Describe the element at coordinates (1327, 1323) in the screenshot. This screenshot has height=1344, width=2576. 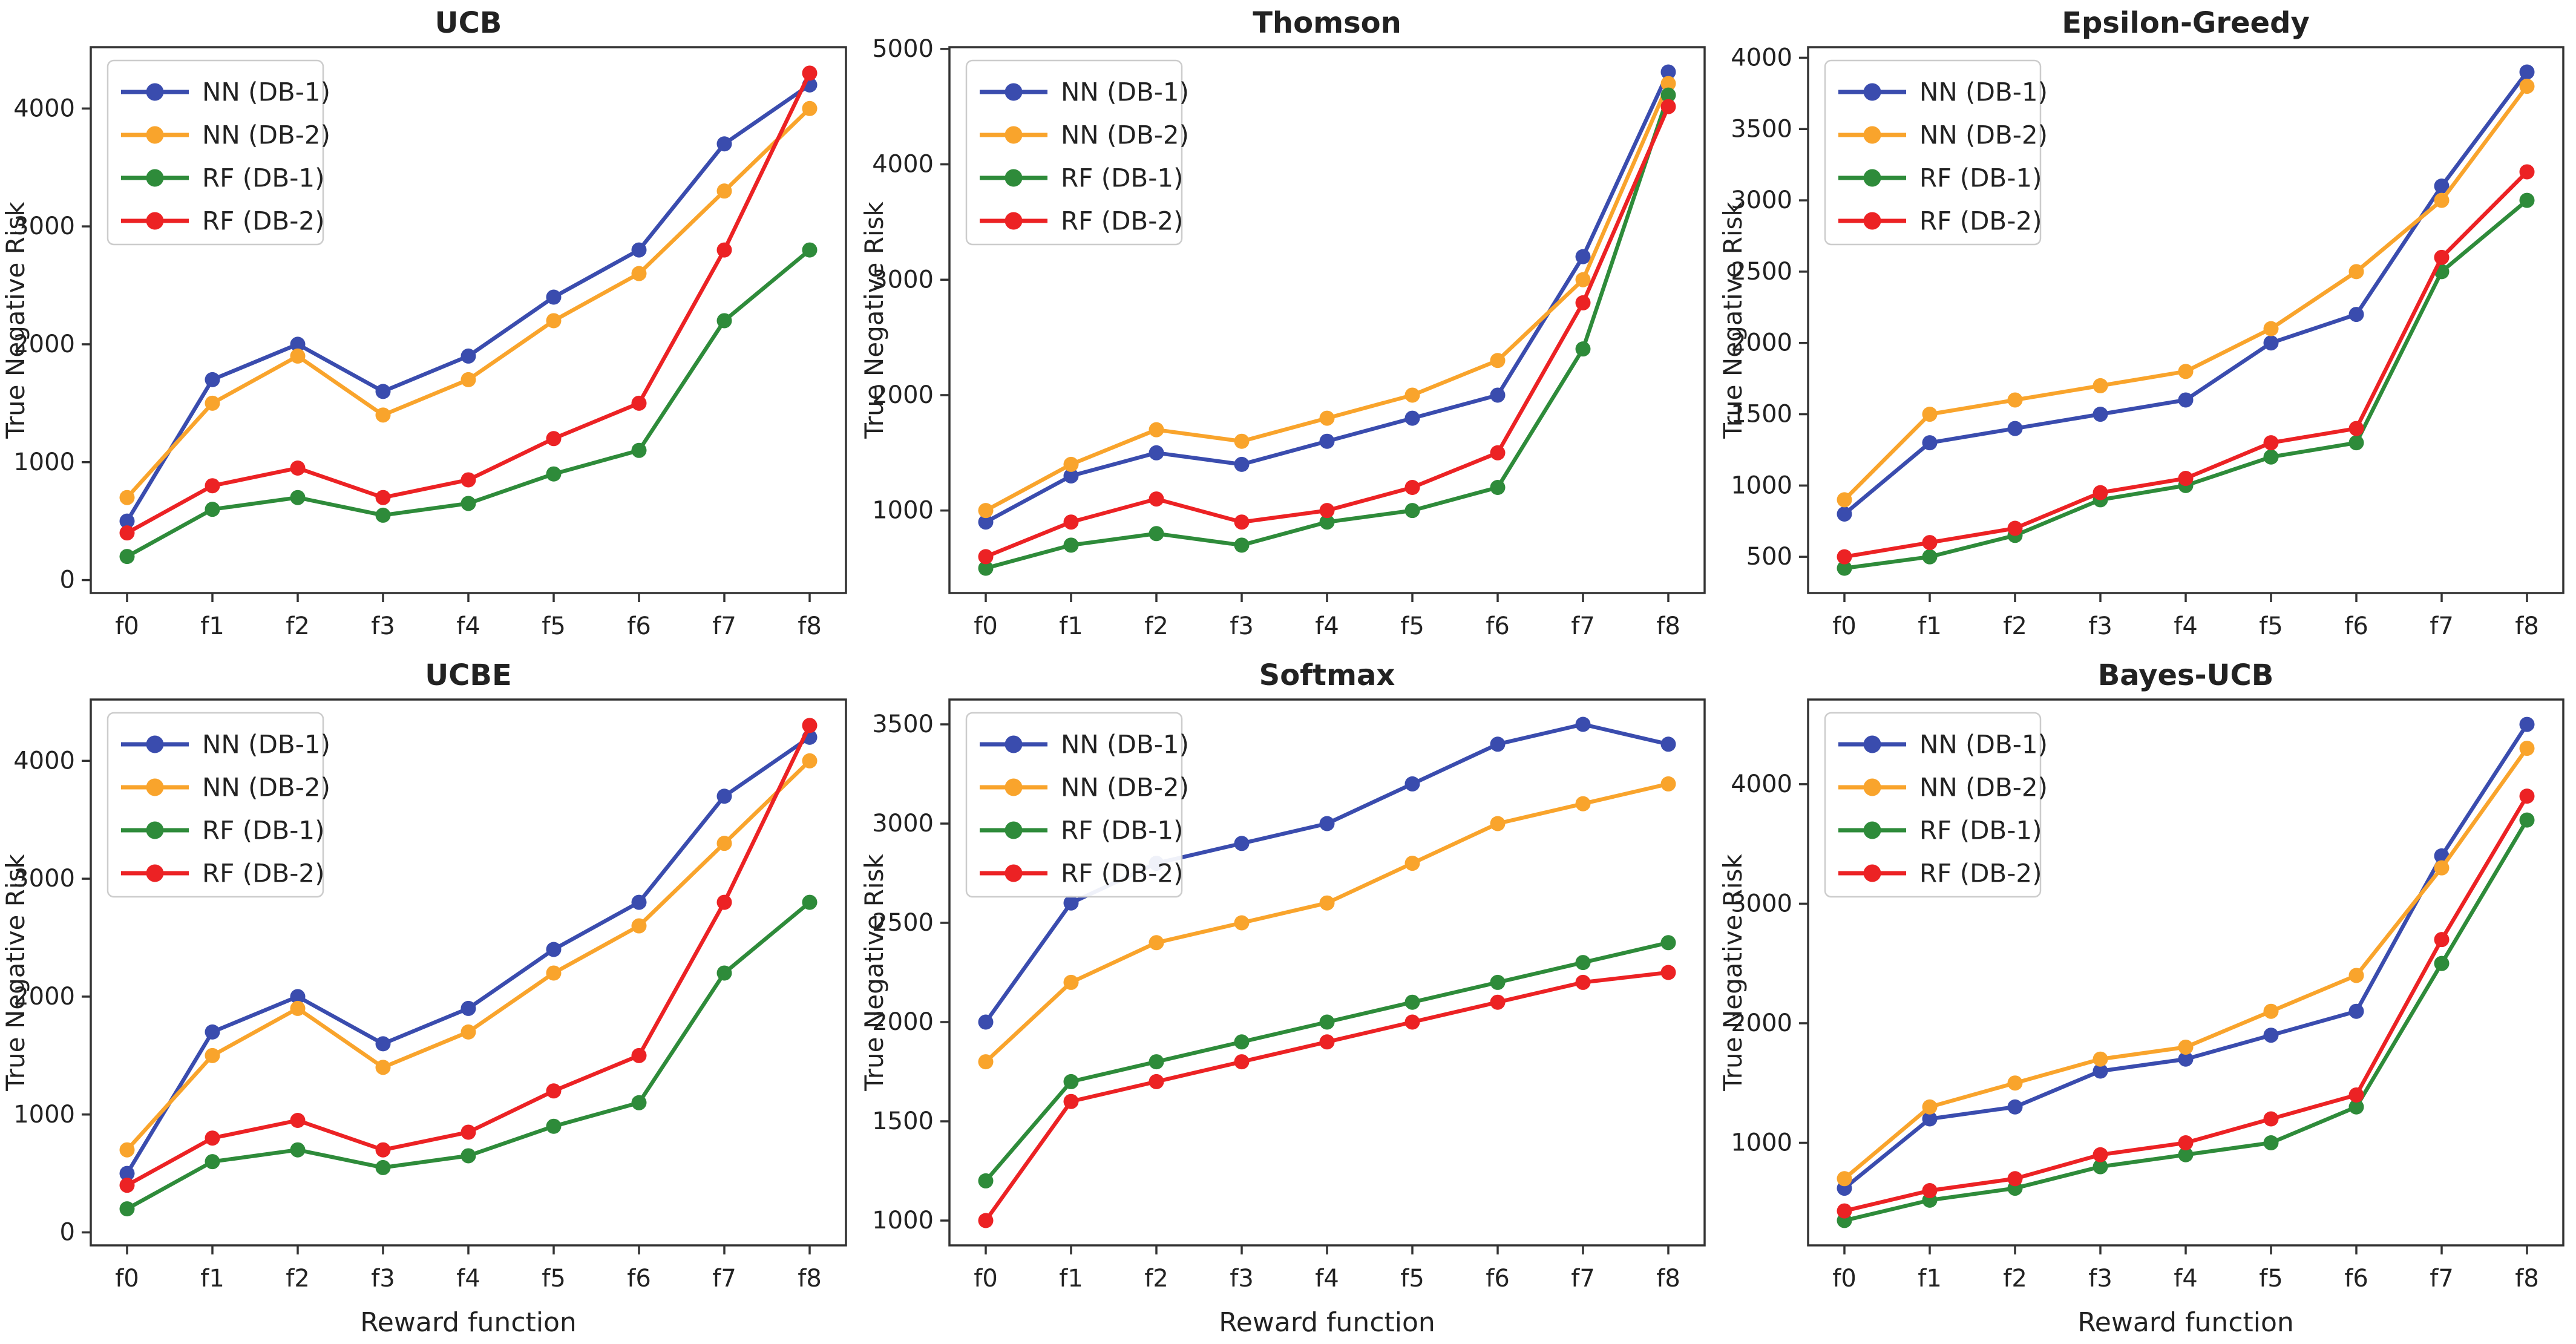
I see `x-axis-label: Reward function` at that location.